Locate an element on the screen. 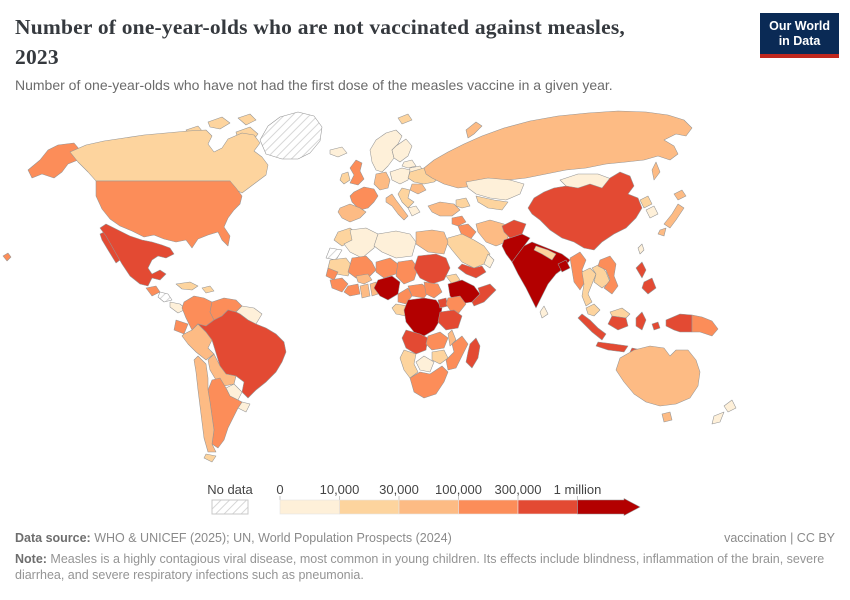 This screenshot has height=600, width=850. country-caucasus is located at coordinates (463, 203).